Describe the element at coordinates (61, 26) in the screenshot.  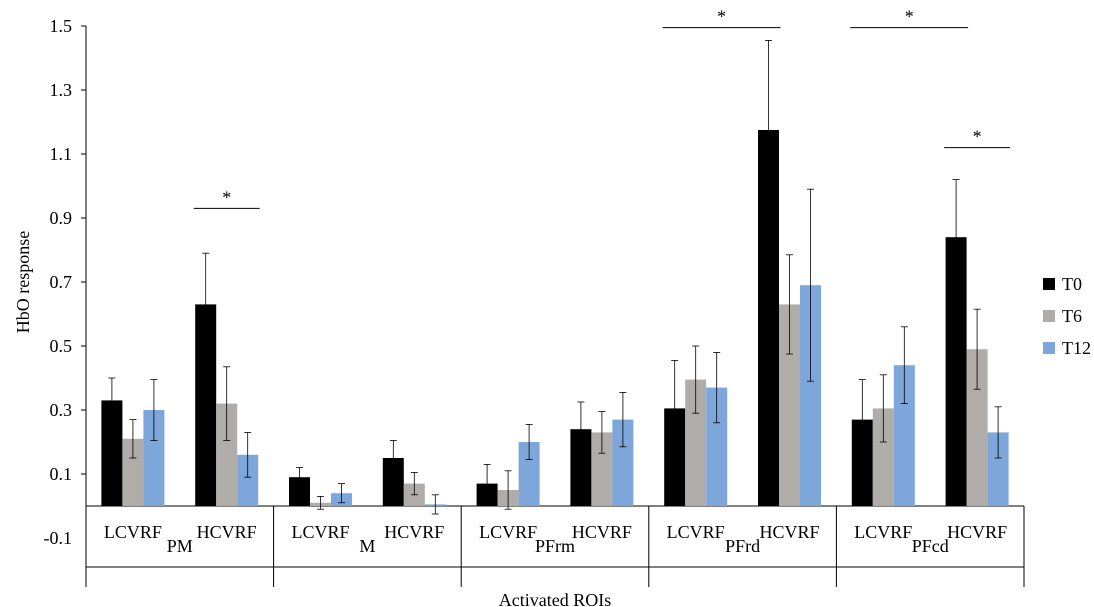
I see `y-tick-label: 1.5` at that location.